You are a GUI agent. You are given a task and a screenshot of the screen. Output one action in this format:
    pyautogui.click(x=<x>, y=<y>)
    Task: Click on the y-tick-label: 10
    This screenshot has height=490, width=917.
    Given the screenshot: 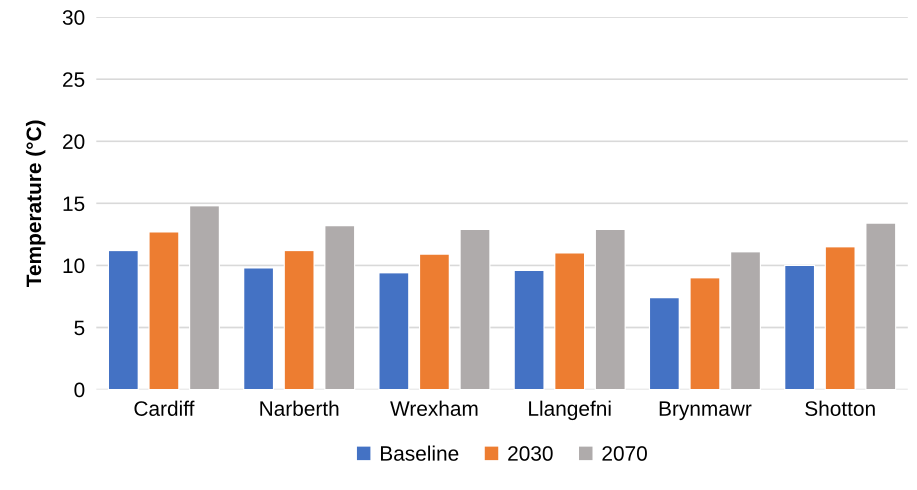 What is the action you would take?
    pyautogui.click(x=74, y=266)
    